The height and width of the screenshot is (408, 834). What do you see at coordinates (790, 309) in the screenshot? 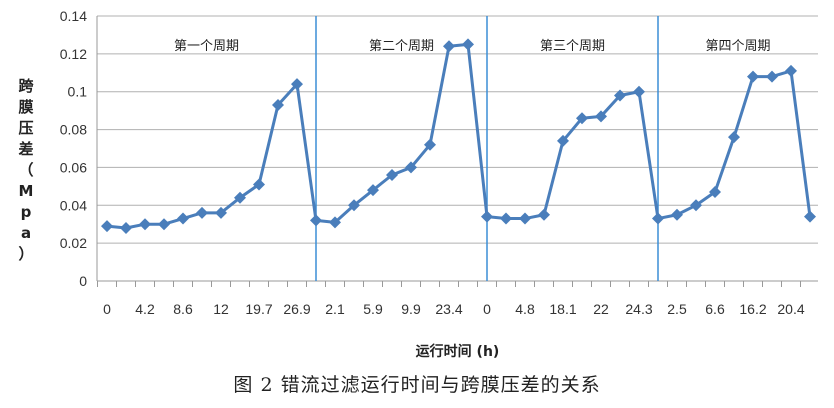
I see `x-tick-label: 20.4` at bounding box center [790, 309].